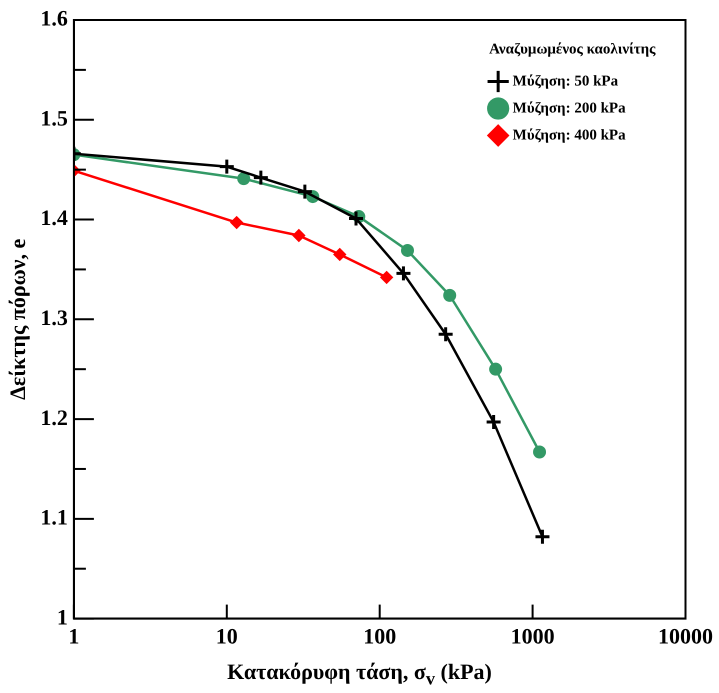 This screenshot has height=693, width=719. I want to click on y-tick-label: 1.1, so click(54, 517).